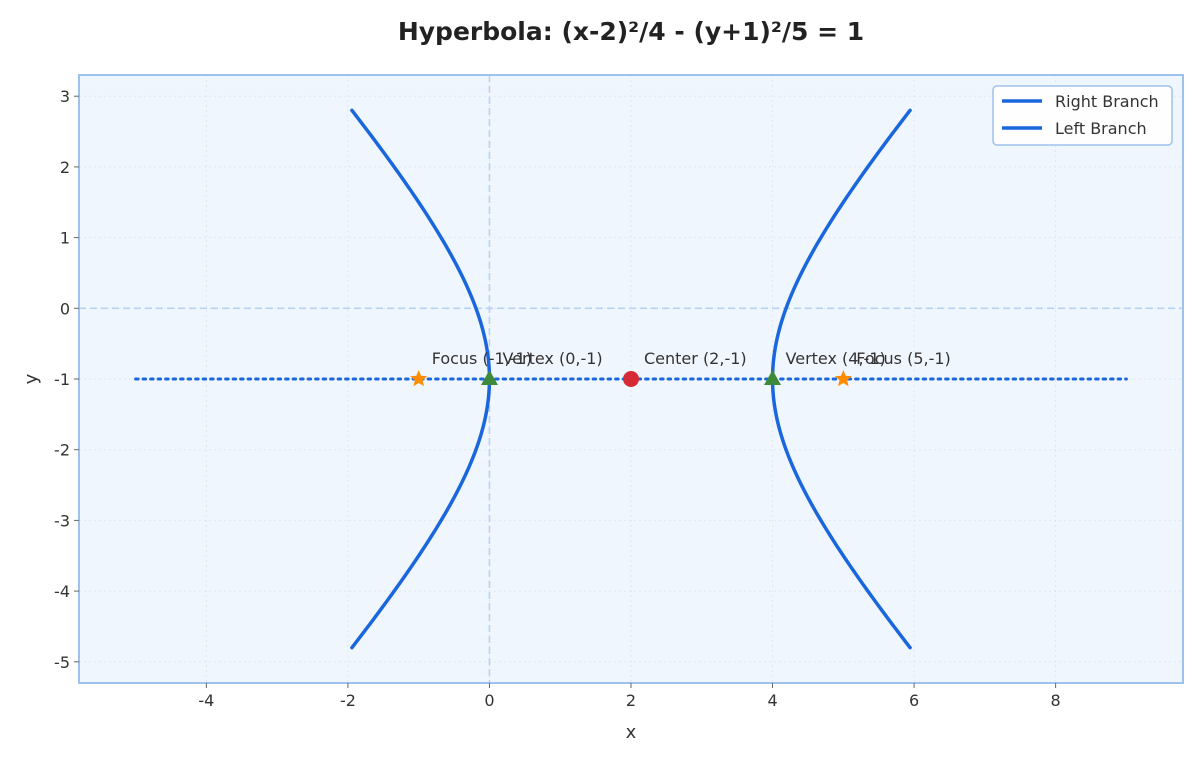  What do you see at coordinates (62, 450) in the screenshot?
I see `y-tick-label: -2` at bounding box center [62, 450].